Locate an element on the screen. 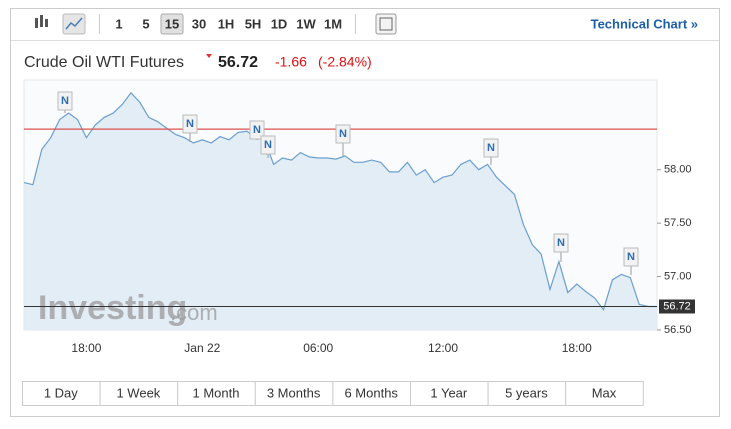  x-tick-label: Jan 22 is located at coordinates (202, 348).